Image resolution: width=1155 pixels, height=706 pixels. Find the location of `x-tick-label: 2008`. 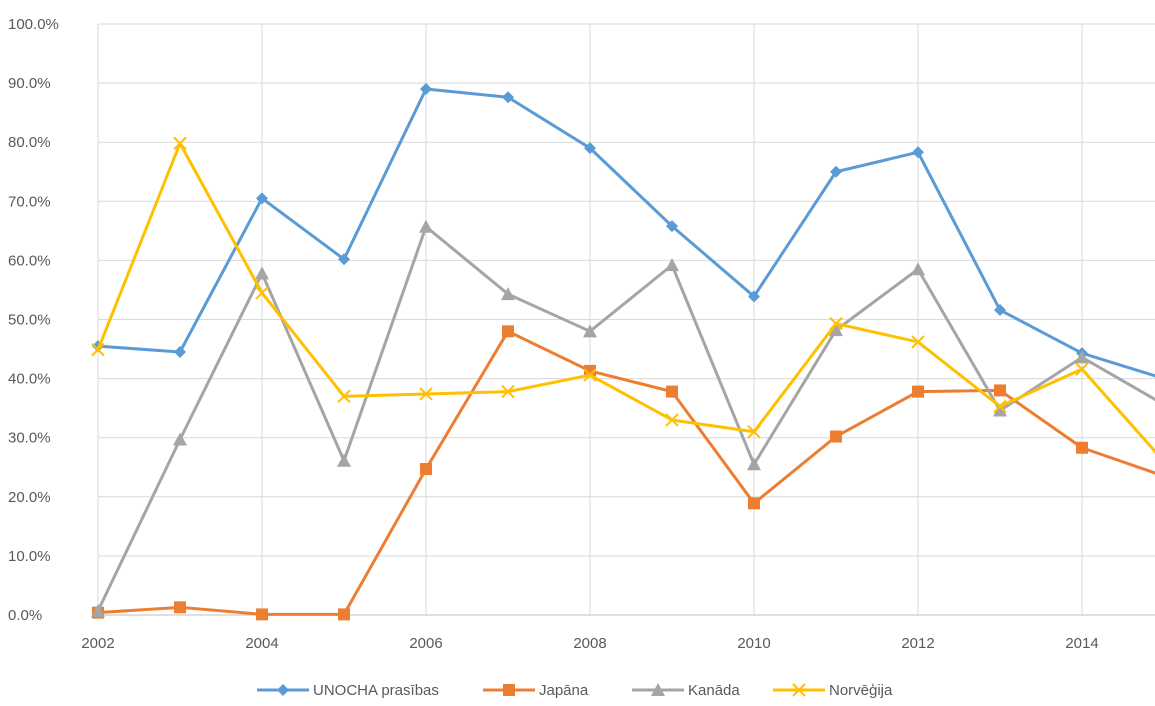

x-tick-label: 2008 is located at coordinates (589, 643).